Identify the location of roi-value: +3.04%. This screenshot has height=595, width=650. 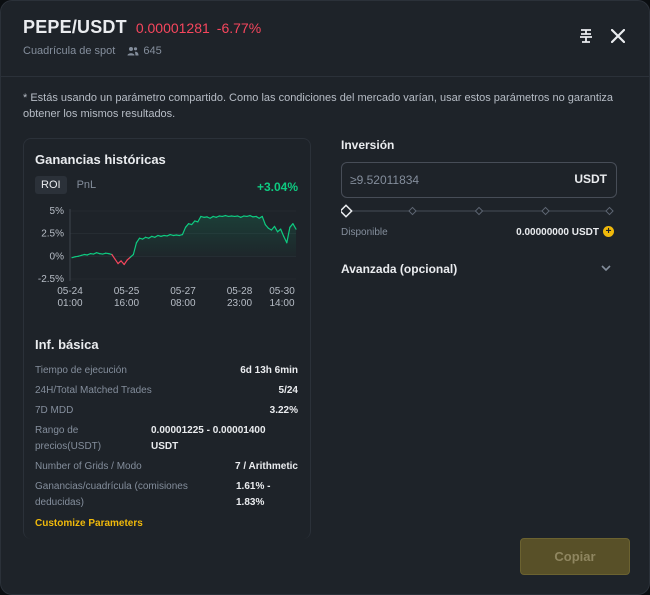
(277, 187).